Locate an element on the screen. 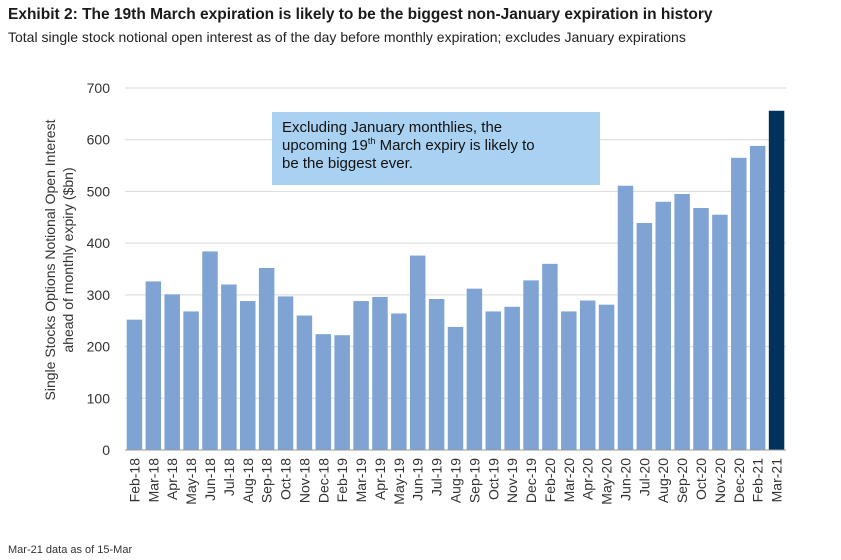 This screenshot has height=560, width=841. x-tick-label: Dec-18 is located at coordinates (323, 480).